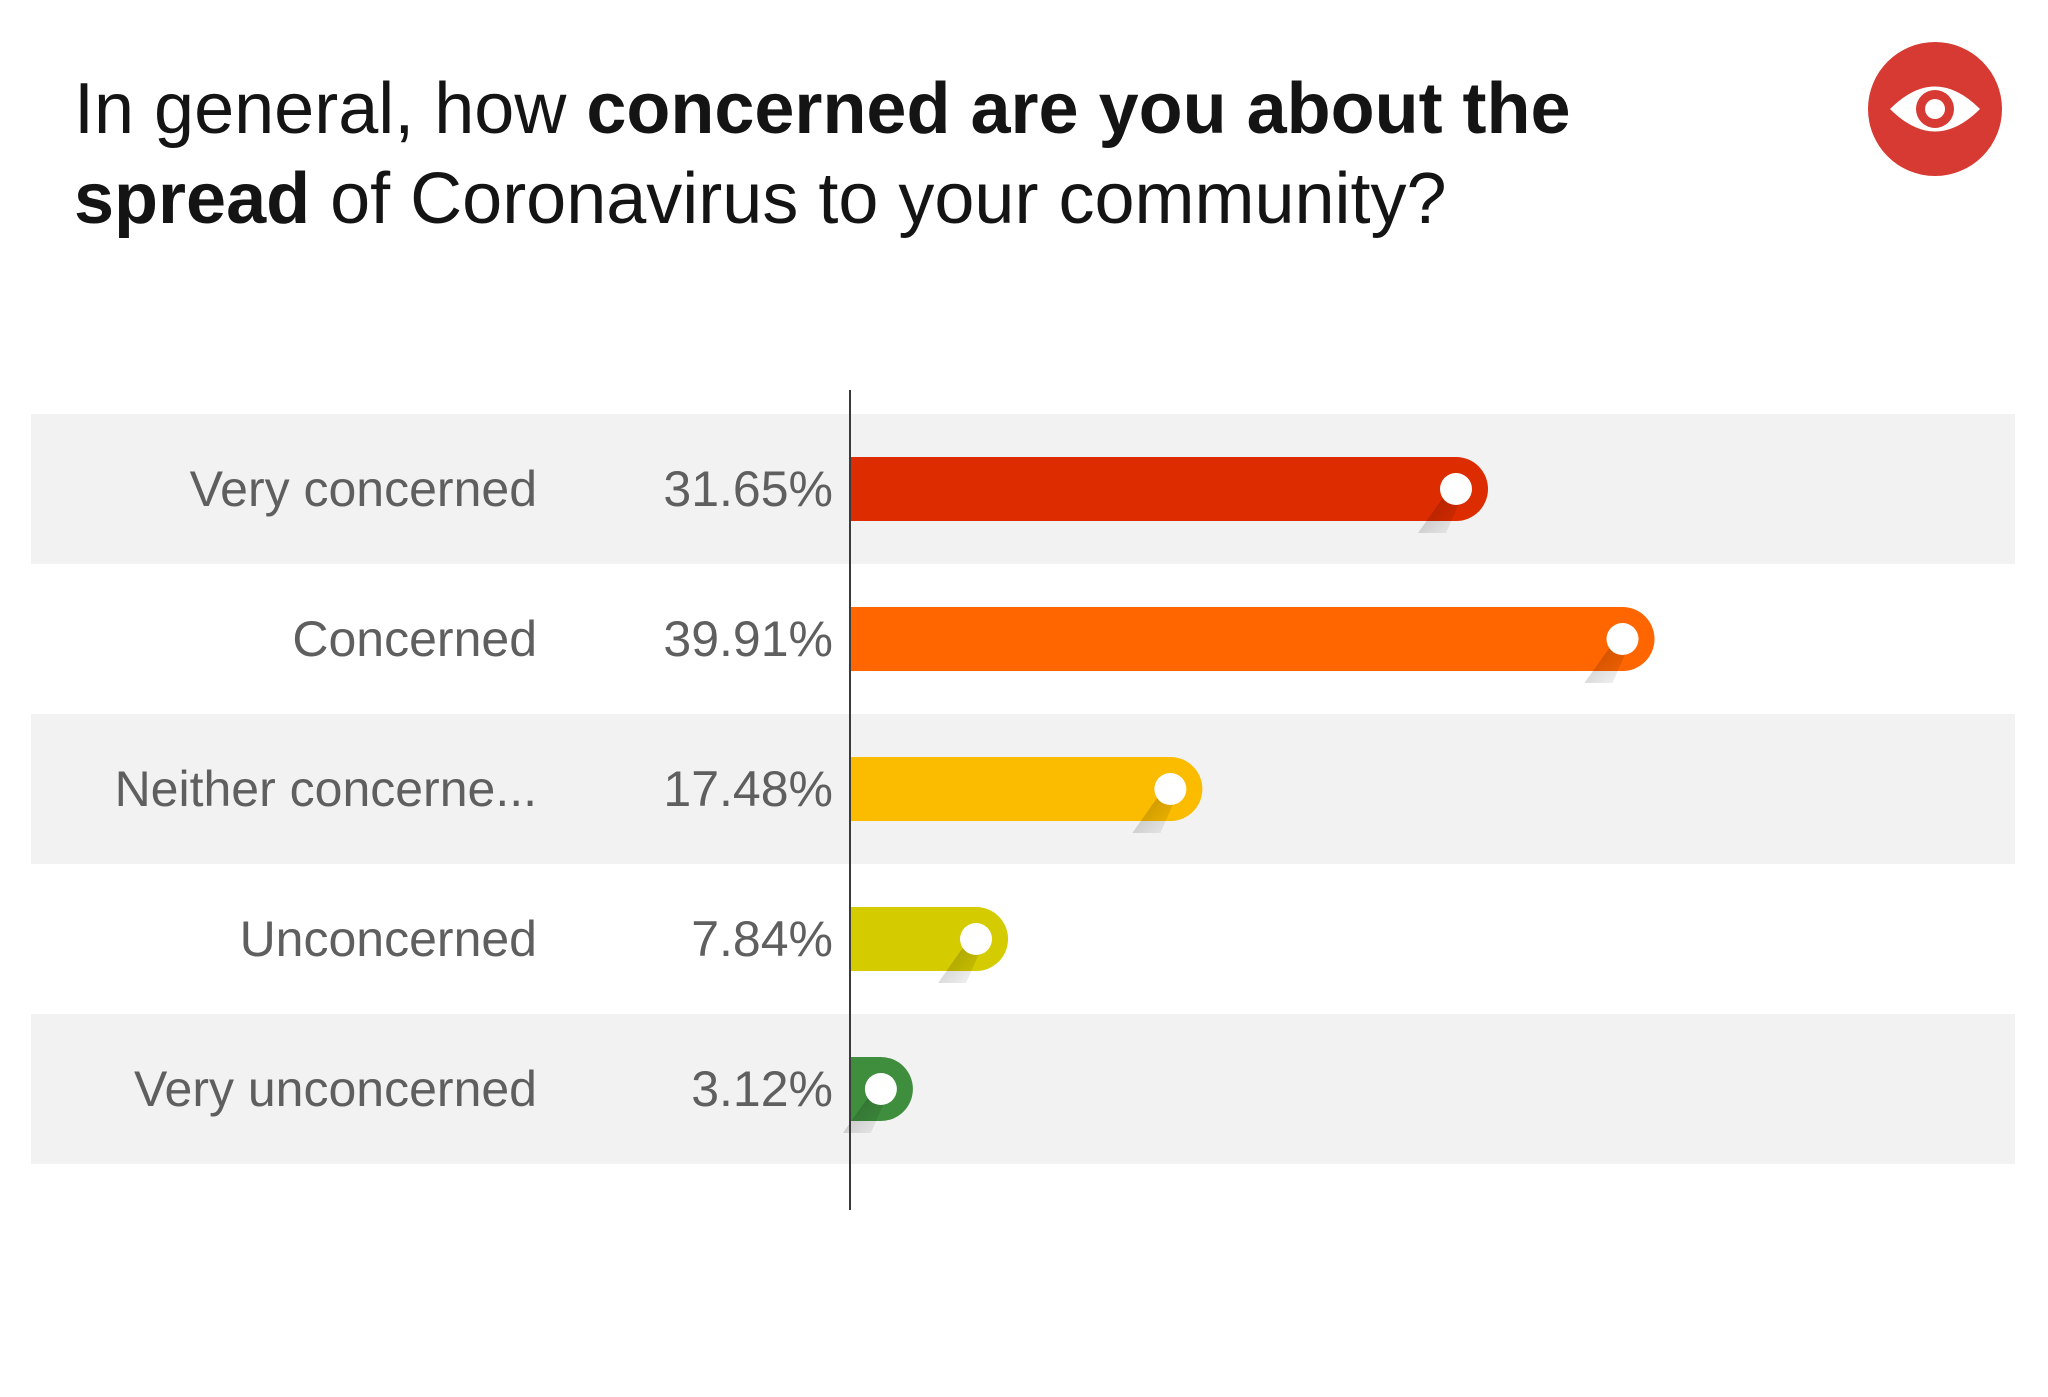  What do you see at coordinates (748, 789) in the screenshot?
I see `value-label: 17.48%` at bounding box center [748, 789].